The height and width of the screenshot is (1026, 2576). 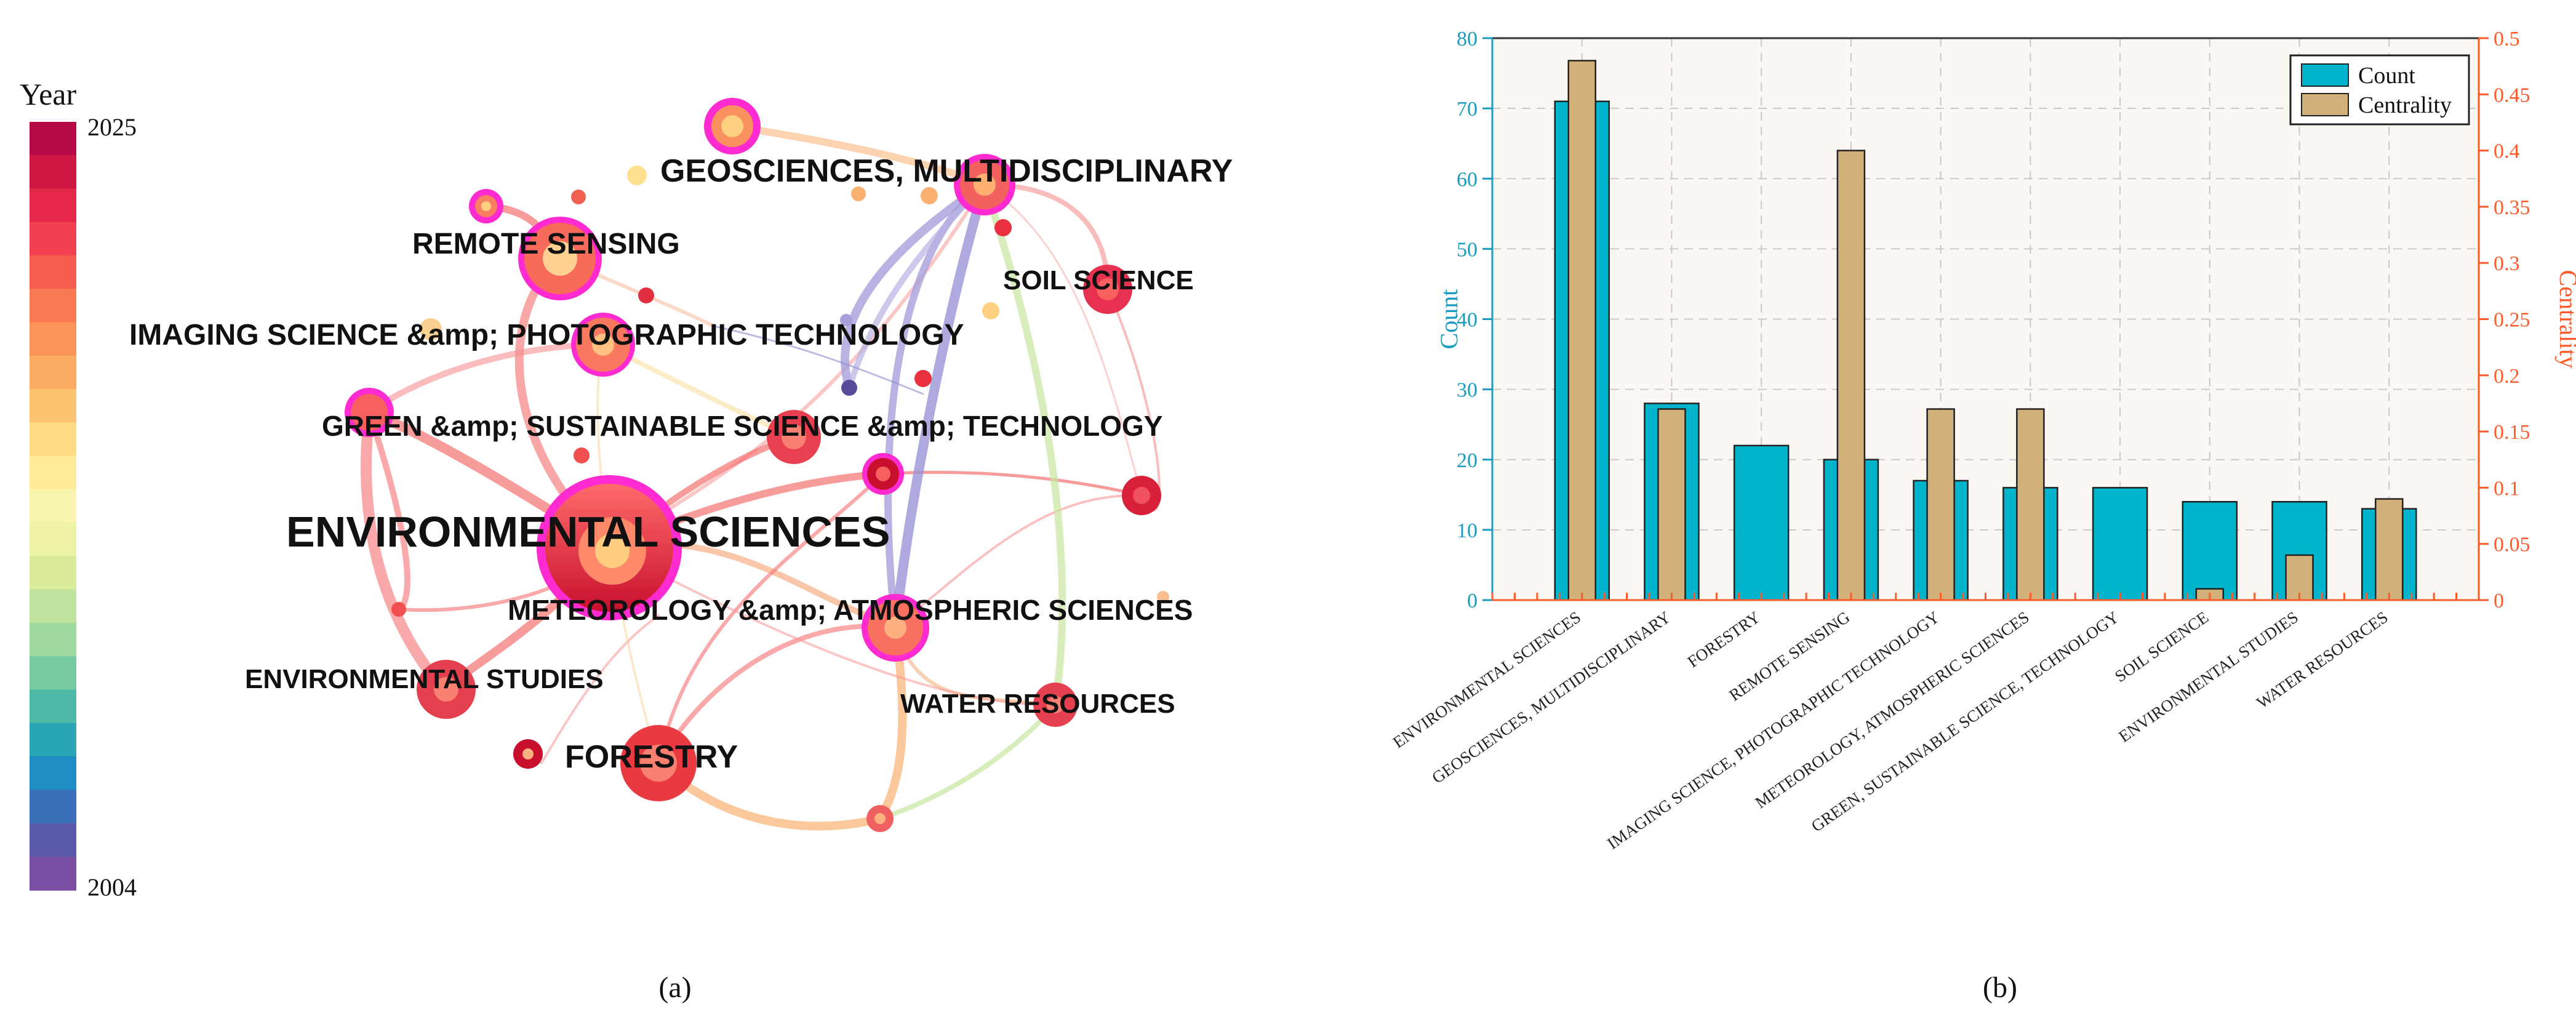 What do you see at coordinates (1467, 461) in the screenshot?
I see `y-tick-label: 20` at bounding box center [1467, 461].